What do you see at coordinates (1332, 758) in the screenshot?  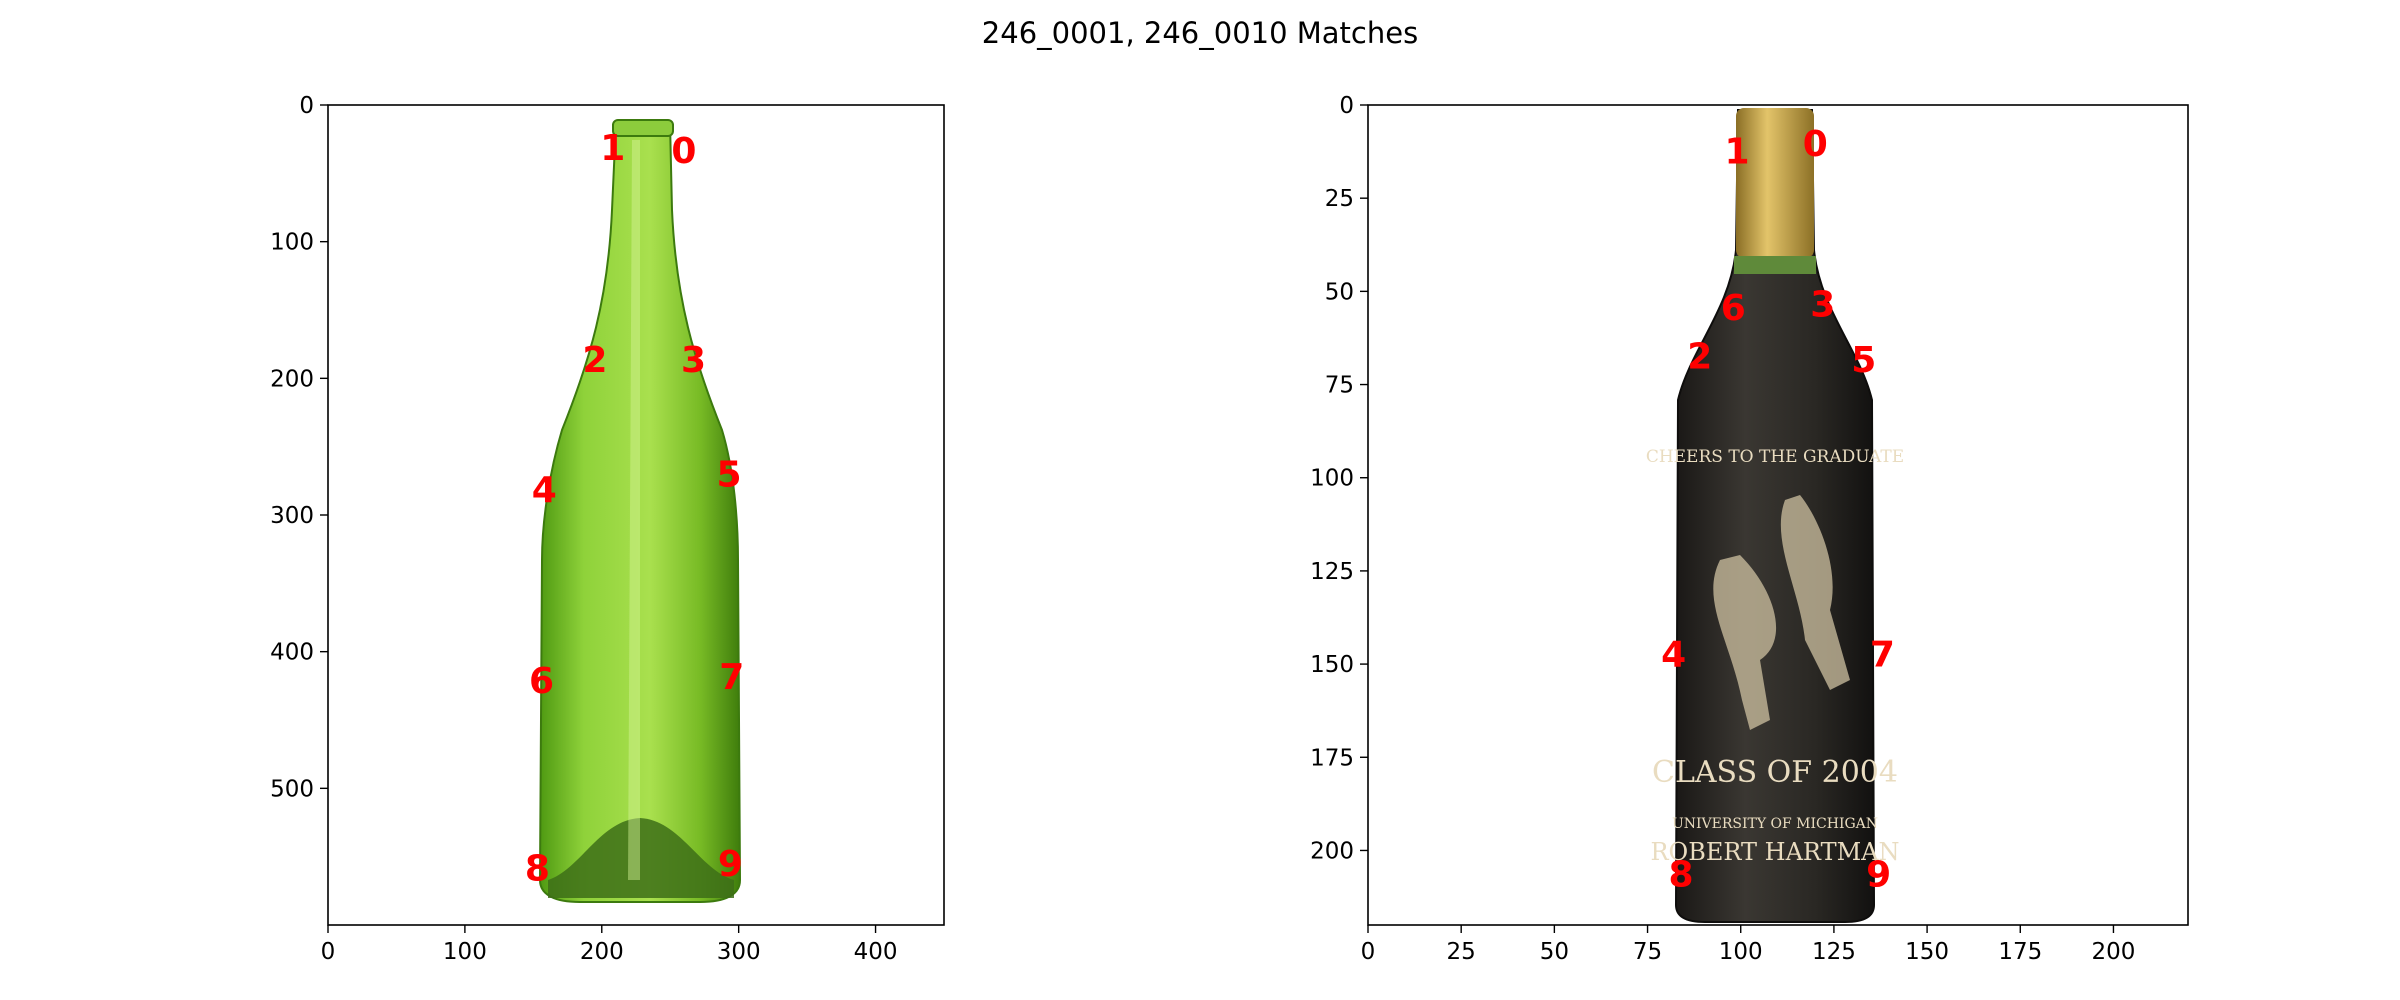 I see `y-tick-label: 175` at bounding box center [1332, 758].